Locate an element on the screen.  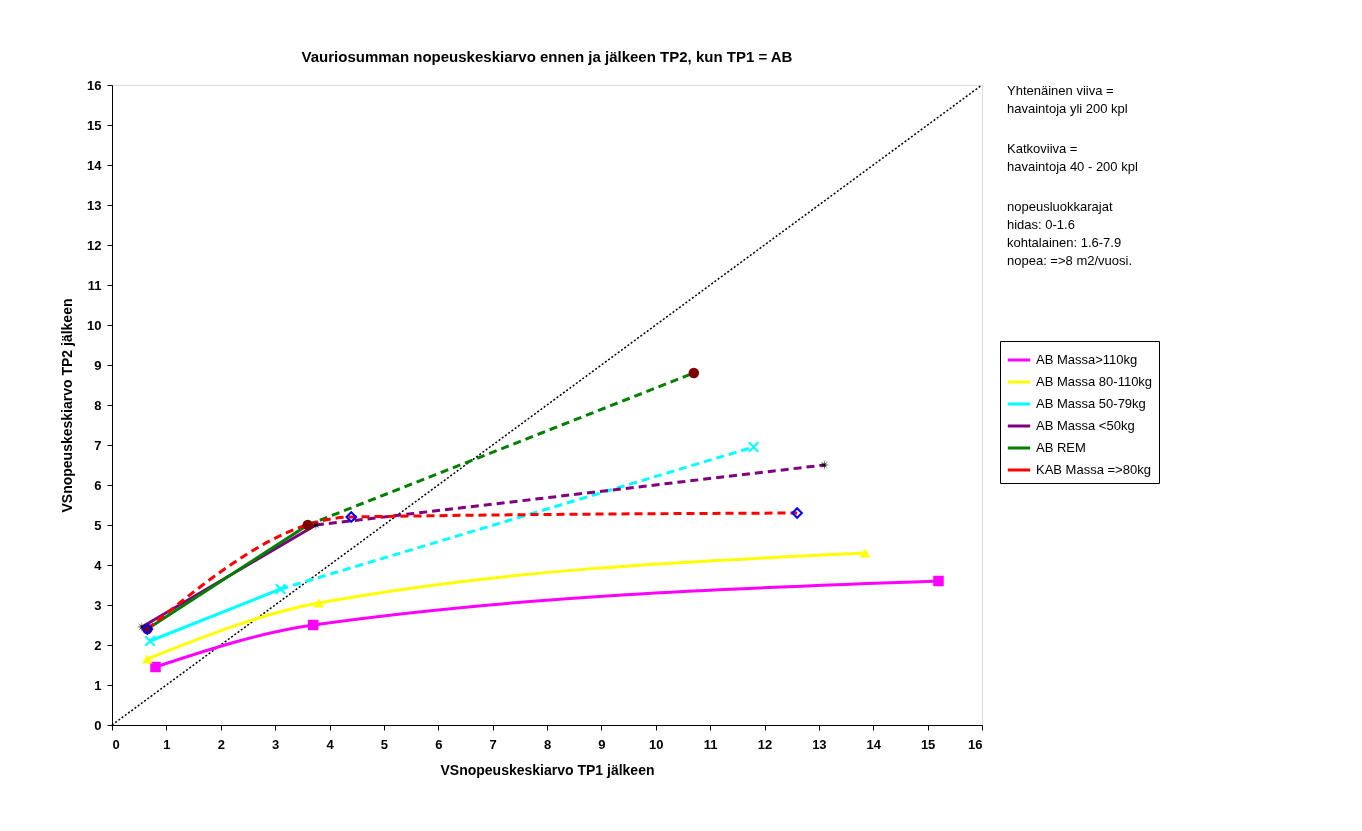
y-tick-label: 11 is located at coordinates (94, 285).